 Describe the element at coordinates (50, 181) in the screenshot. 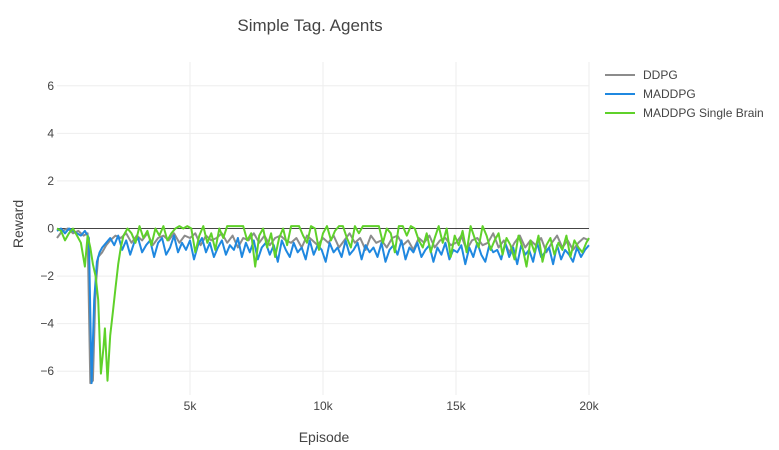

I see `y-tick-label: 2` at that location.